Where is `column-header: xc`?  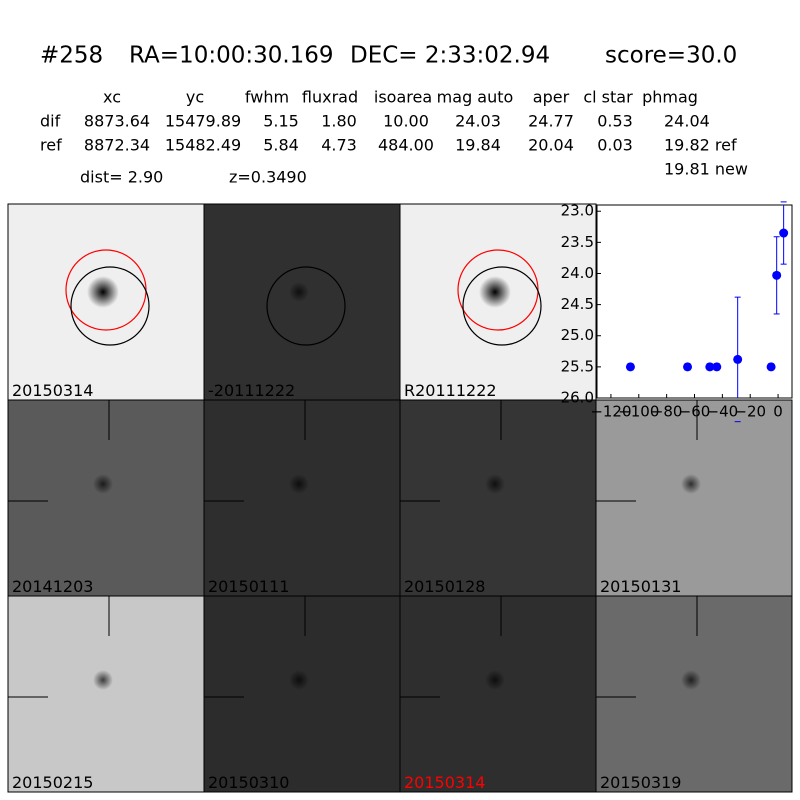 column-header: xc is located at coordinates (112, 97).